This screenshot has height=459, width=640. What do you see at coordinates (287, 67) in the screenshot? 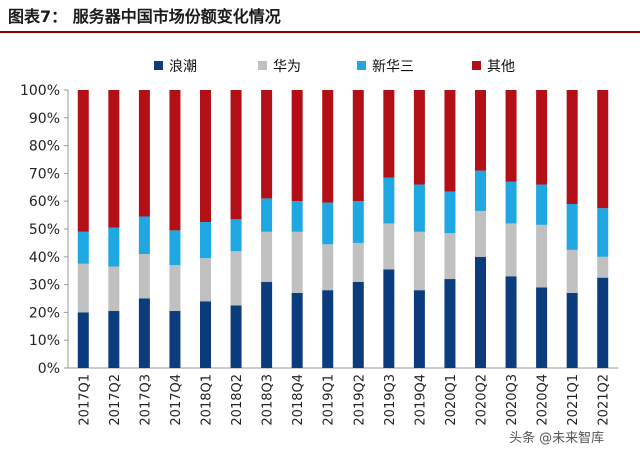
I see `legend-label: 华为` at bounding box center [287, 67].